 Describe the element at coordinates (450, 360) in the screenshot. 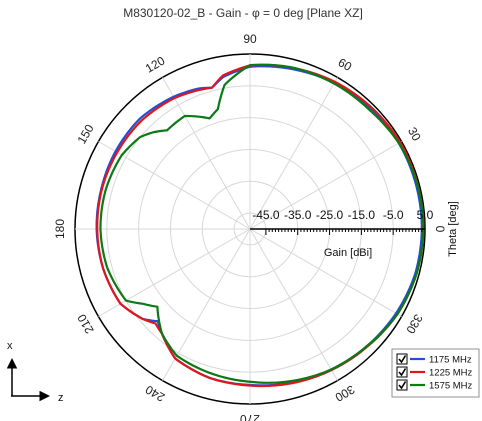

I see `legend-label-0: 1175 MHz` at that location.